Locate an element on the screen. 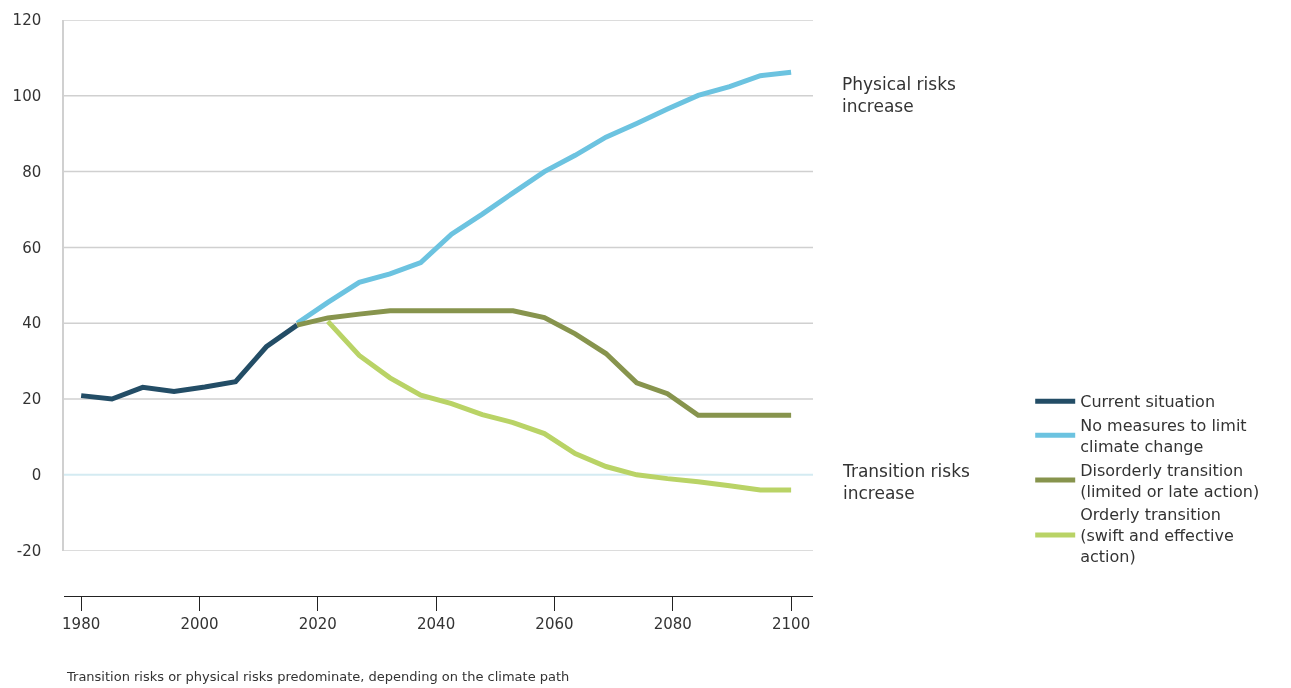 The width and height of the screenshot is (1291, 688). y-tick-label: 0 is located at coordinates (36, 475).